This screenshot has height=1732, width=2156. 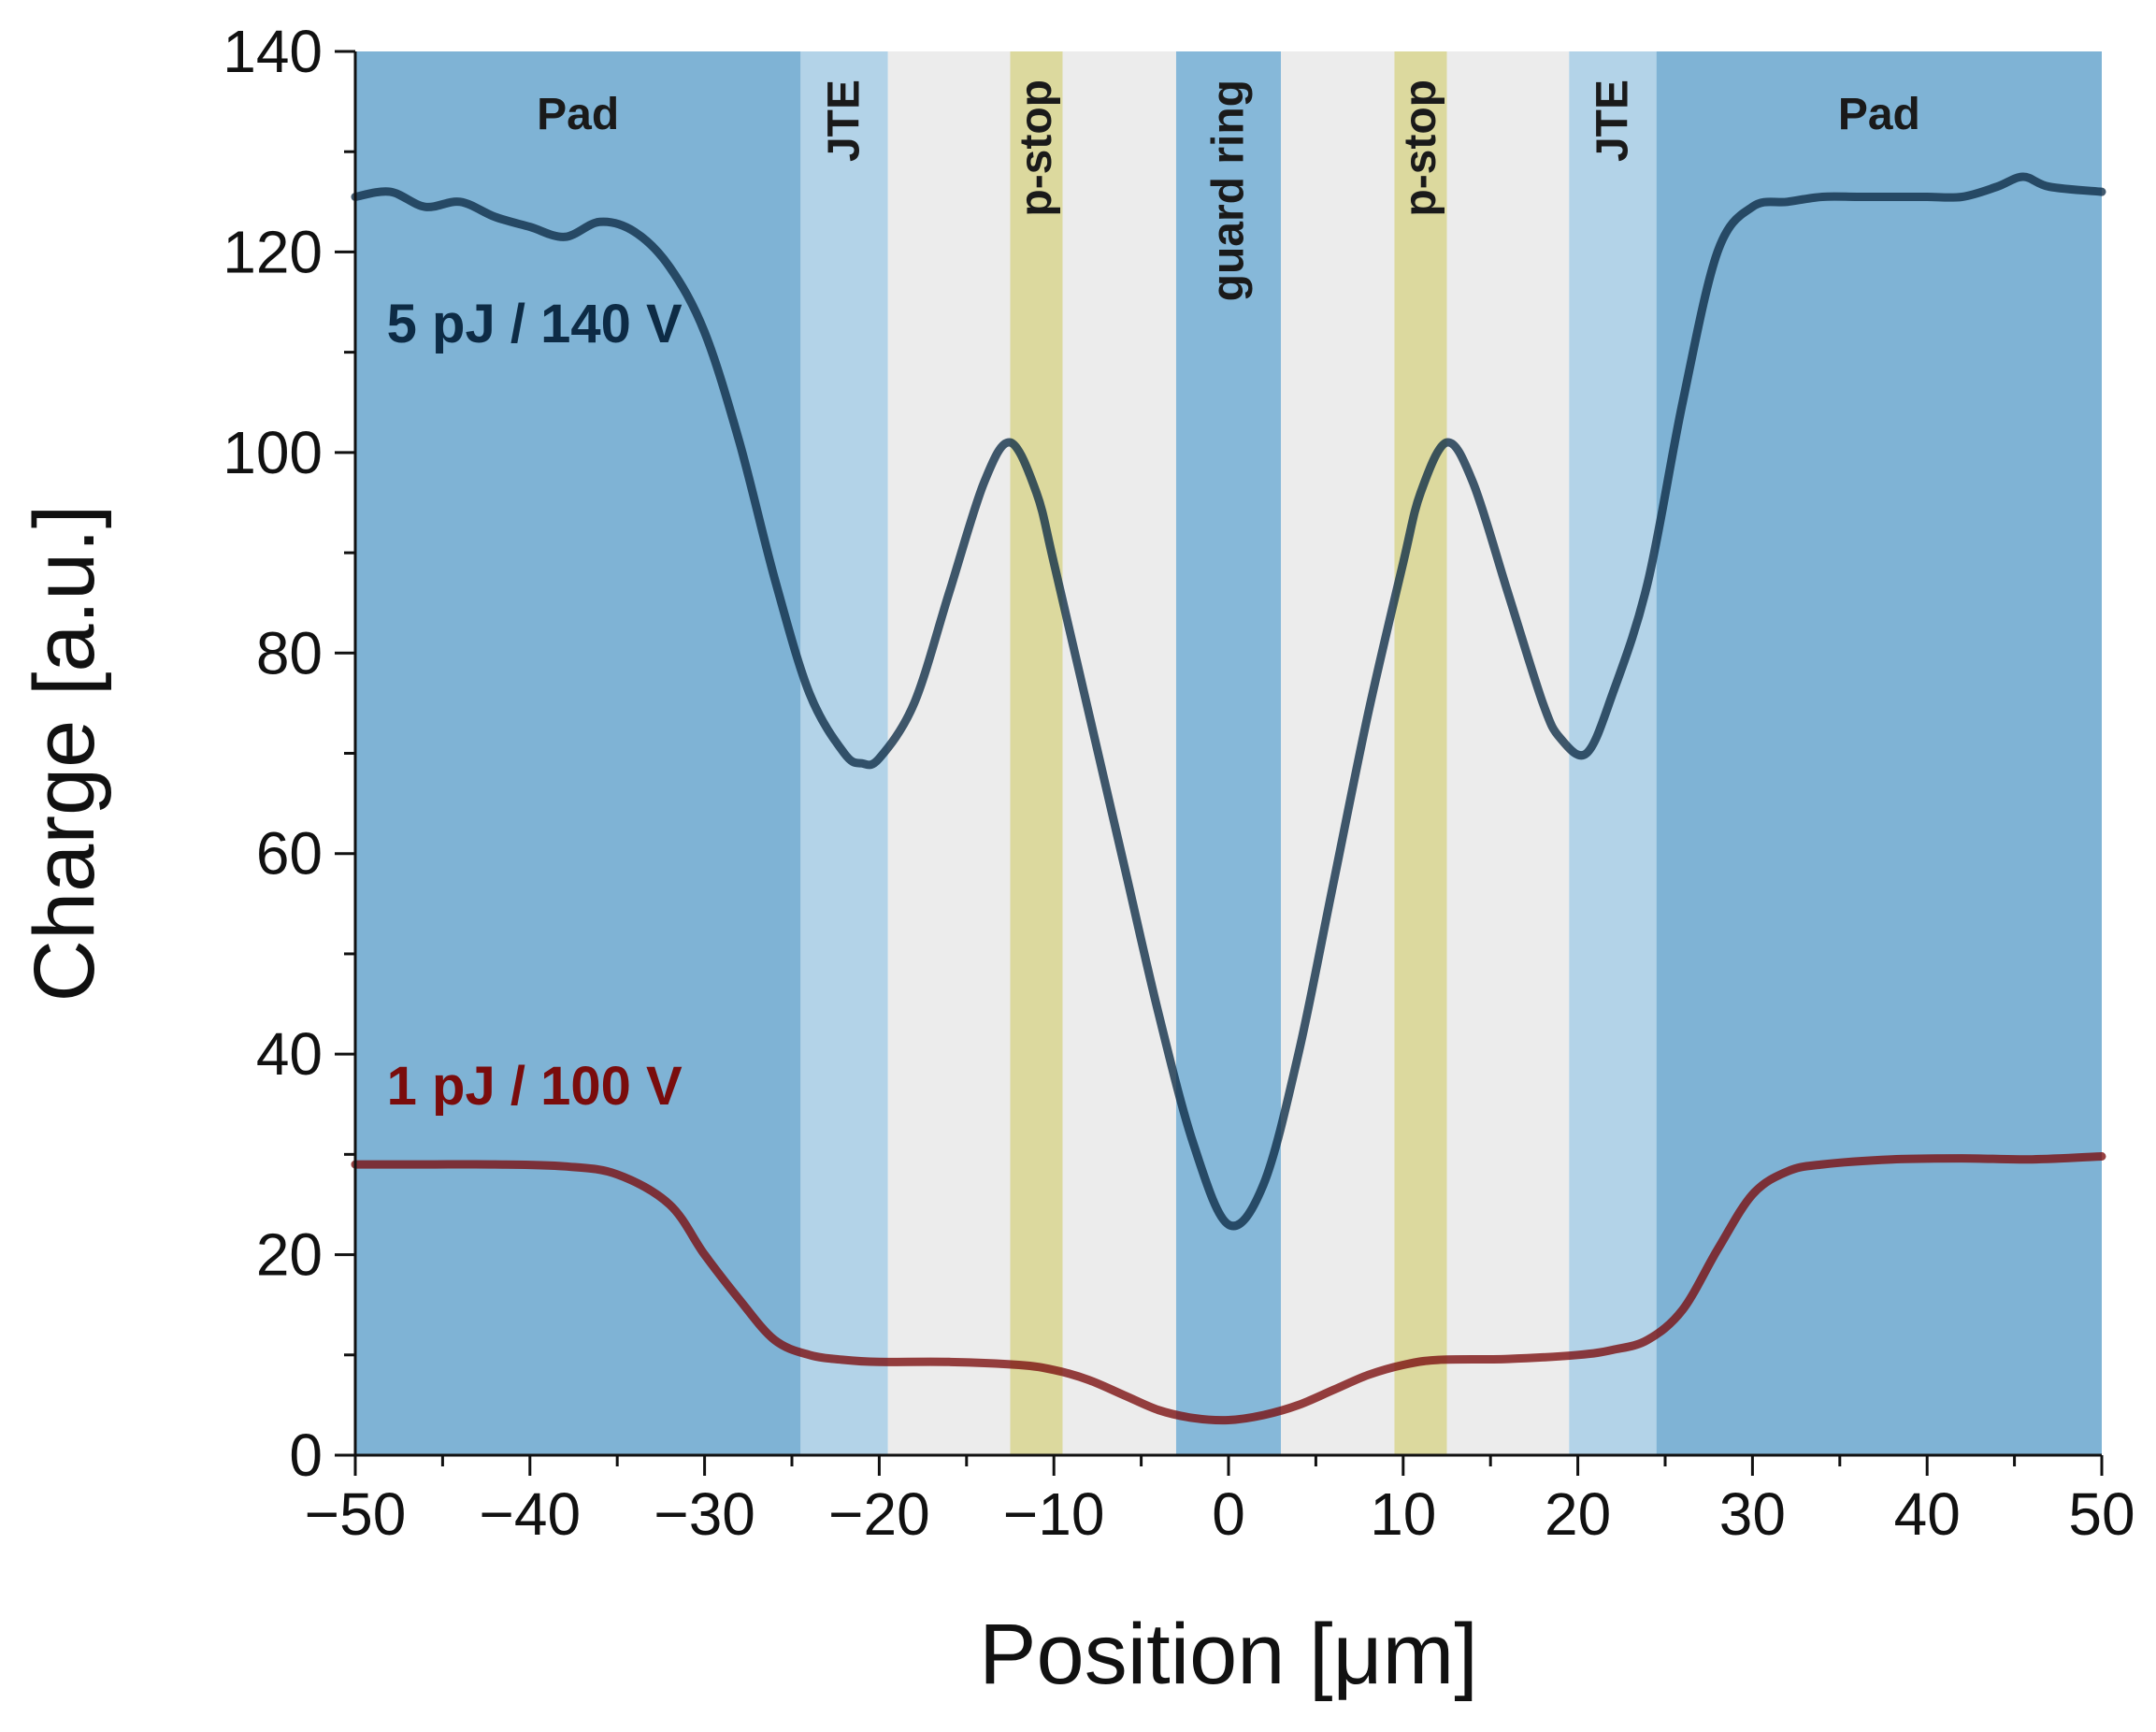 What do you see at coordinates (535, 324) in the screenshot?
I see `series-5pj-140v-label: 5 pJ / 140 V` at bounding box center [535, 324].